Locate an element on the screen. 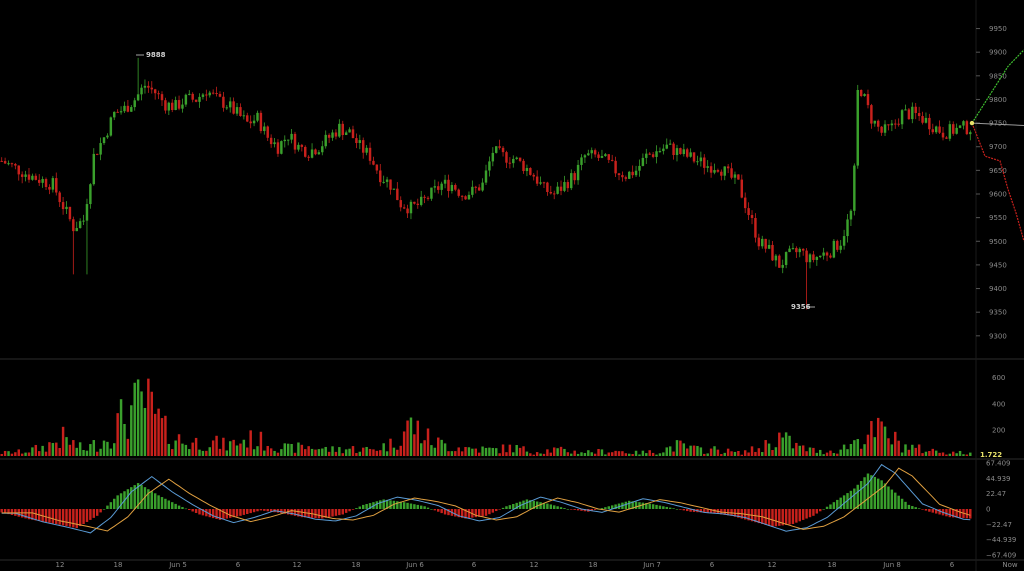 Image resolution: width=1024 pixels, height=571 pixels. volume-axis: 600 400 200 is located at coordinates (998, 404).